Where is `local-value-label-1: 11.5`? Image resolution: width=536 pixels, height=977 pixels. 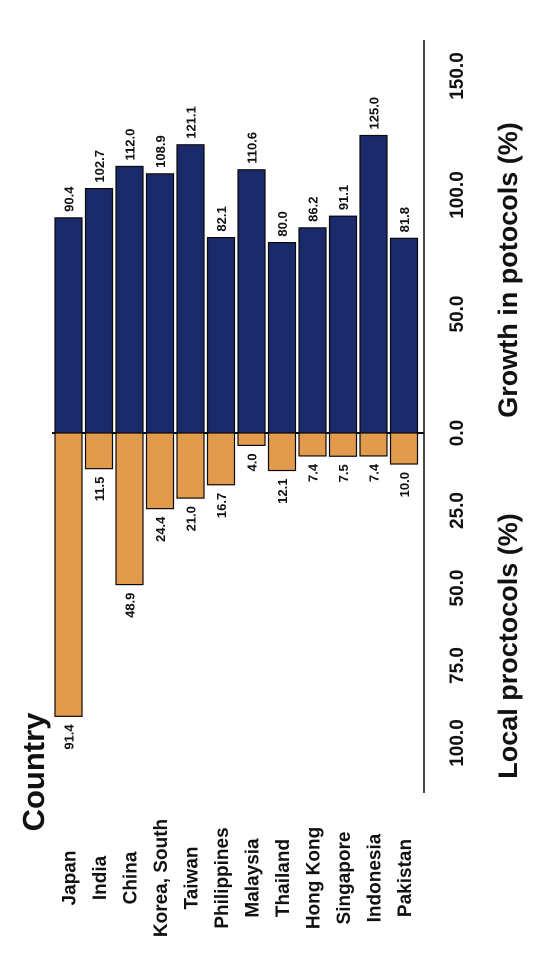
local-value-label-1: 11.5 is located at coordinates (99, 489).